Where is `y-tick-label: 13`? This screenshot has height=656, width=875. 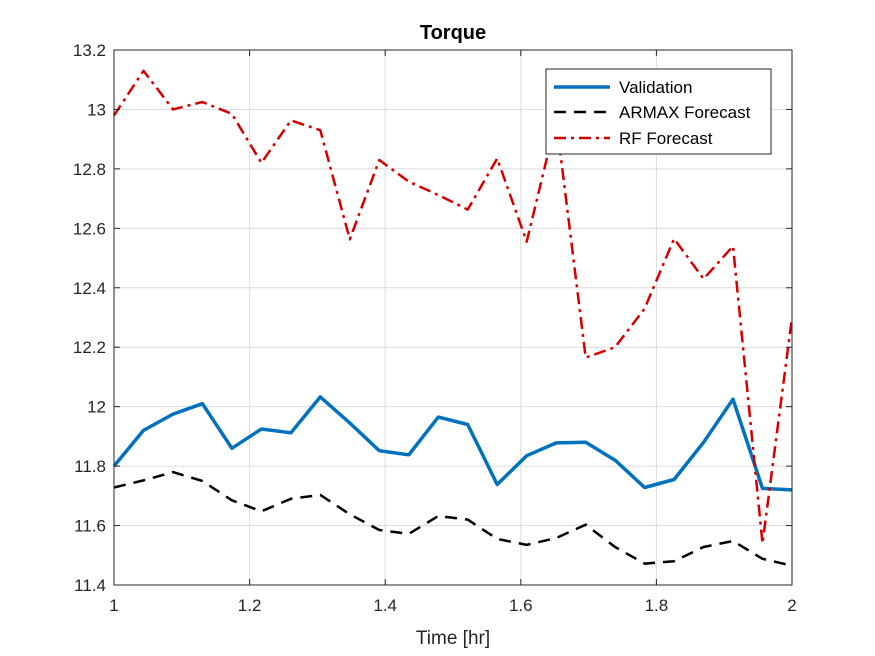 y-tick-label: 13 is located at coordinates (96, 109).